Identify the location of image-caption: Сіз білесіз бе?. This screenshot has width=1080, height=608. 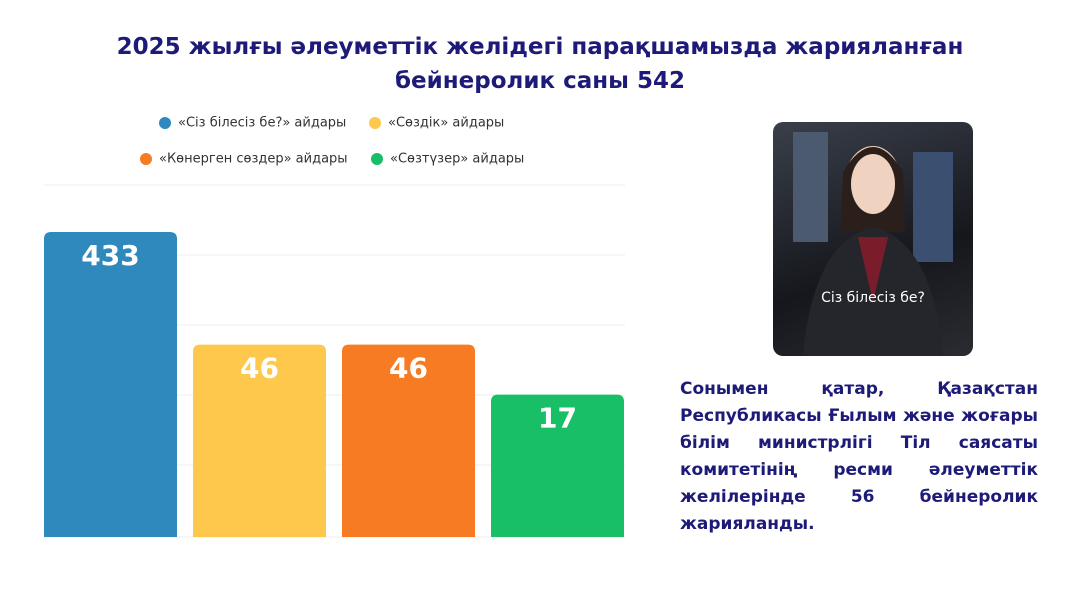
(873, 298).